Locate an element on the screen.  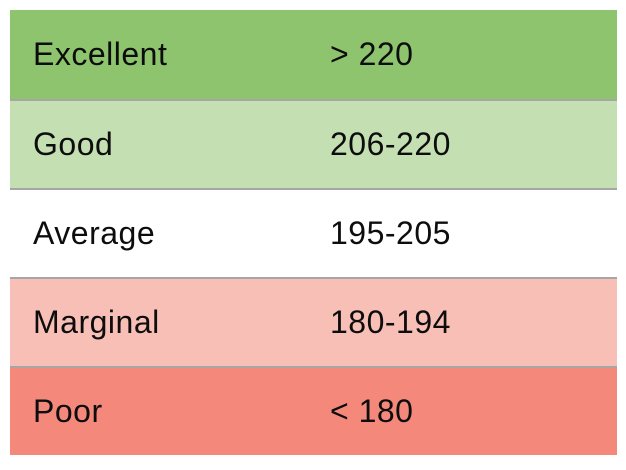
rating-range: 180-194 is located at coordinates (390, 322).